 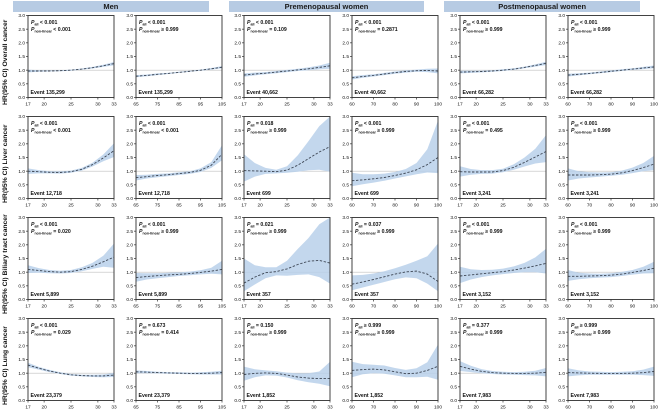 What do you see at coordinates (179, 206) in the screenshot?
I see `x-tick-label: 85` at bounding box center [179, 206].